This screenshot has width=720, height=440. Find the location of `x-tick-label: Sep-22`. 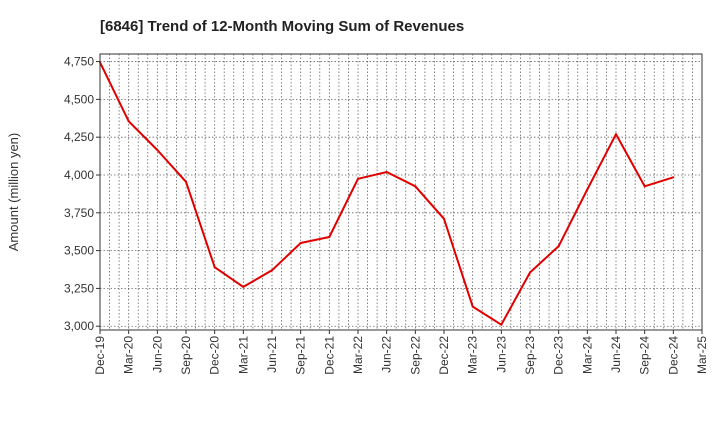

x-tick-label: Sep-22 is located at coordinates (415, 355).